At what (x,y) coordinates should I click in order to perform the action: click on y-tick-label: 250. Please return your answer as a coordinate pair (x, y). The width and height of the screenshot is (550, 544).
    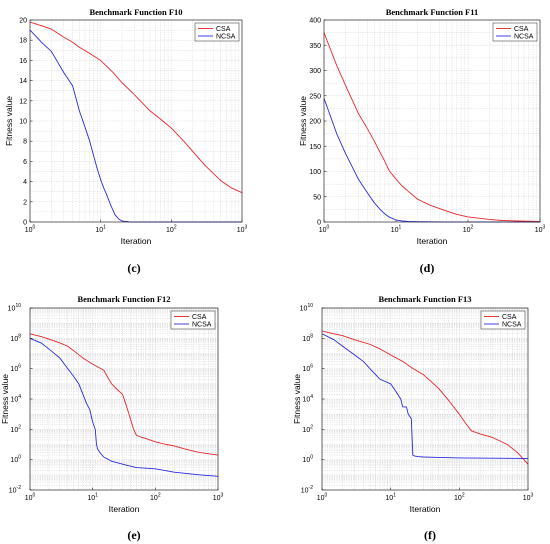
    Looking at the image, I should click on (315, 96).